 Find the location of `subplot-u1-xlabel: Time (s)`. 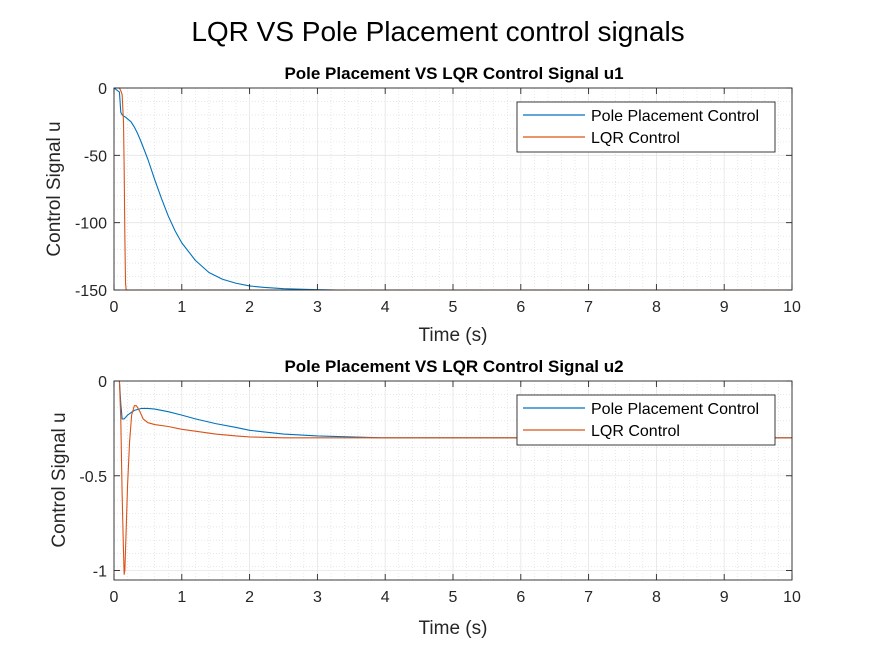

subplot-u1-xlabel: Time (s) is located at coordinates (453, 335).